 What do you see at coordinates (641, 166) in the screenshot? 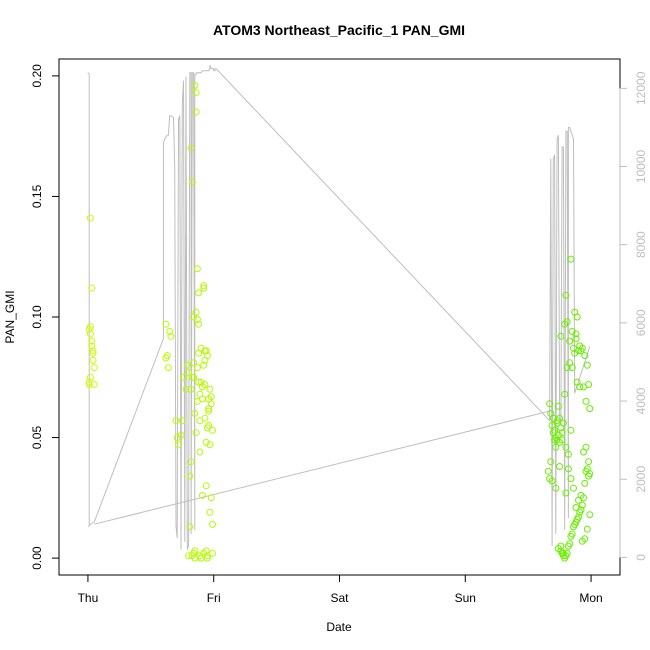
I see `y2-tick-label: 10000` at bounding box center [641, 166].